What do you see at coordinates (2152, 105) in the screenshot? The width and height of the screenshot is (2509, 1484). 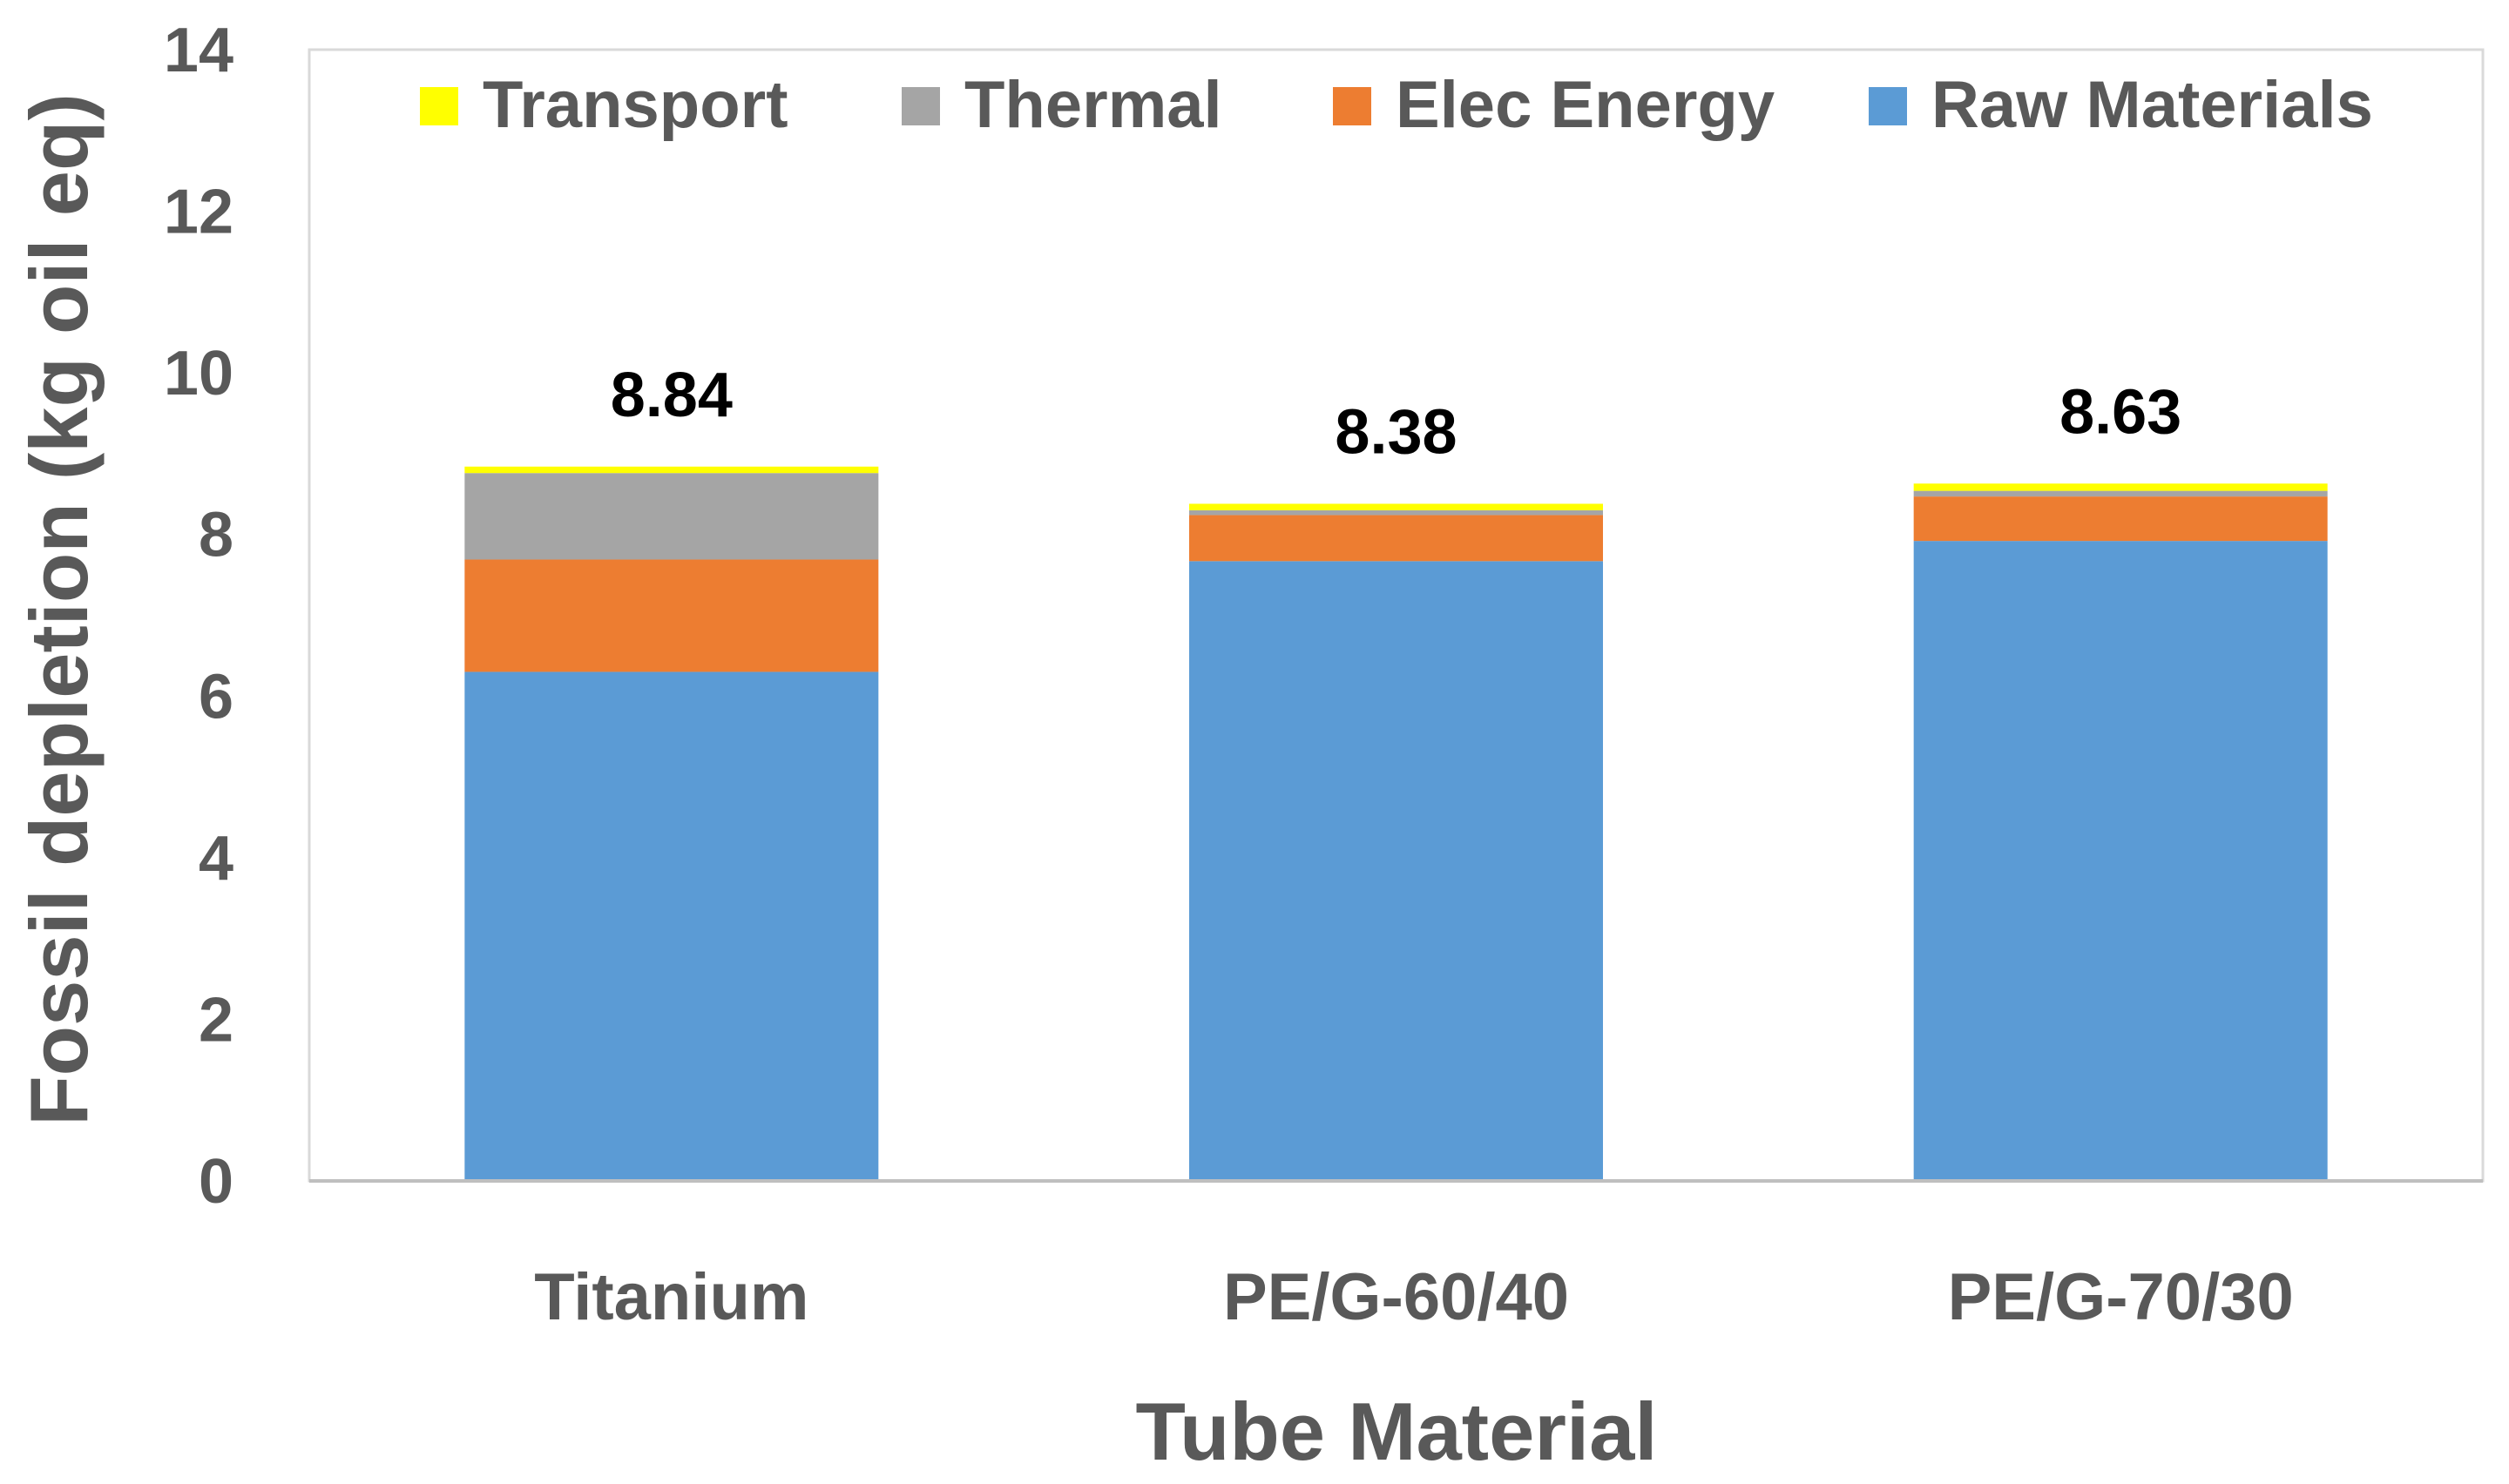 I see `legend-label-raw-materials: Raw Materials` at bounding box center [2152, 105].